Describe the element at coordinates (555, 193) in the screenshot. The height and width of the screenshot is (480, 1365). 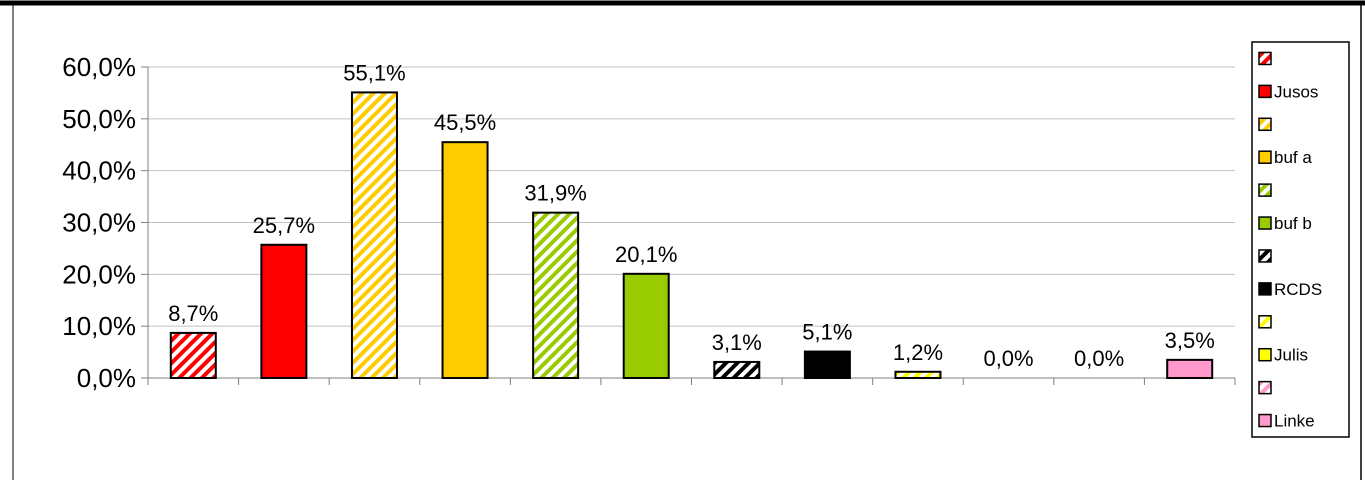
I see `data-label: 31,9%` at that location.